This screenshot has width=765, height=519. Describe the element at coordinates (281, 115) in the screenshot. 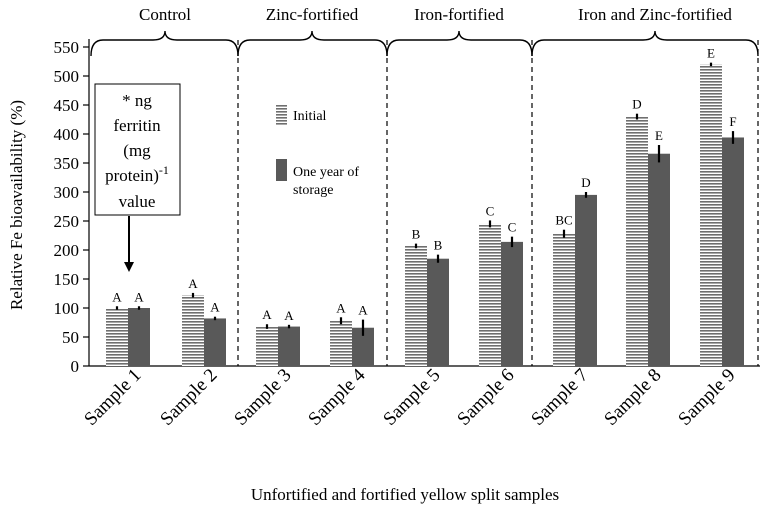

I see `legend-swatch-initial` at that location.